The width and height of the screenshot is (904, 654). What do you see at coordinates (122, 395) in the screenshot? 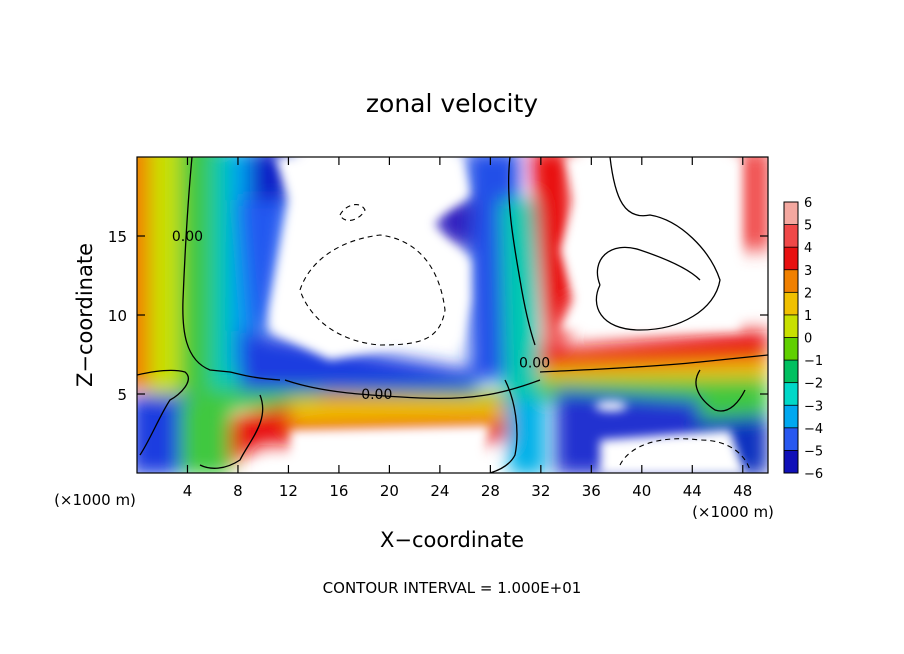
I see `y-tick-label: 5` at bounding box center [122, 395].